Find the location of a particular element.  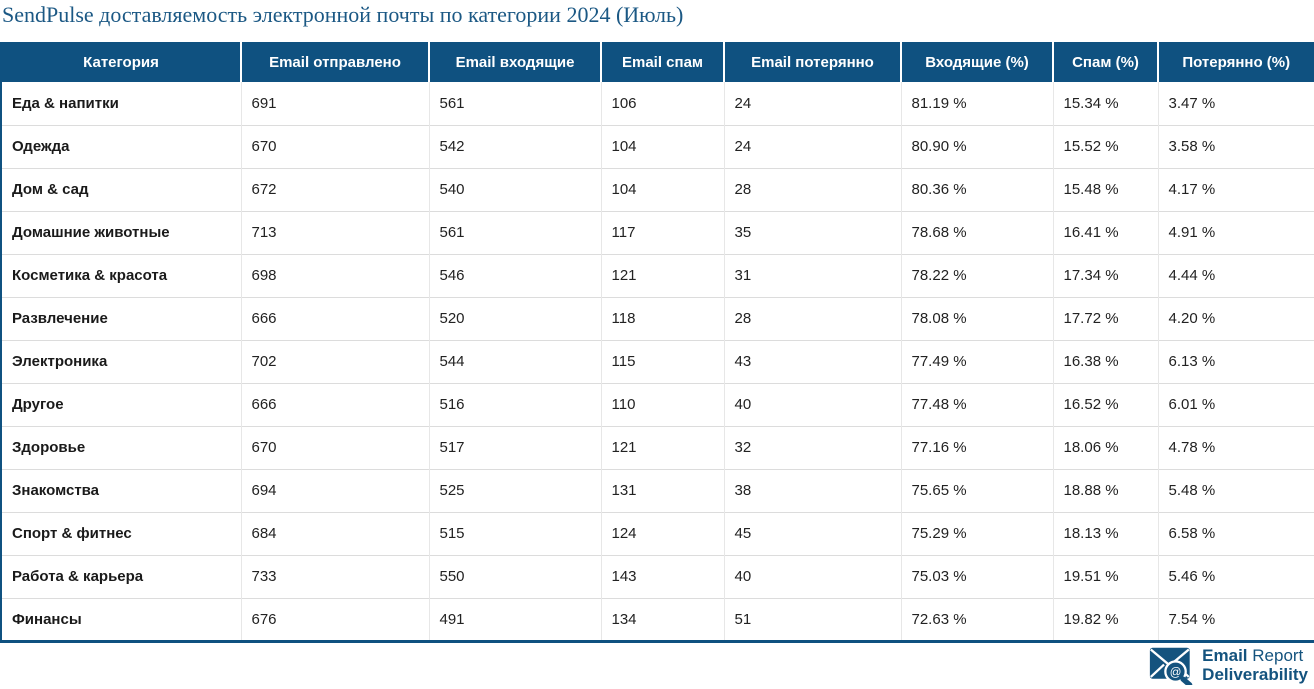

logo-brand-regular: Report is located at coordinates (1275, 655).